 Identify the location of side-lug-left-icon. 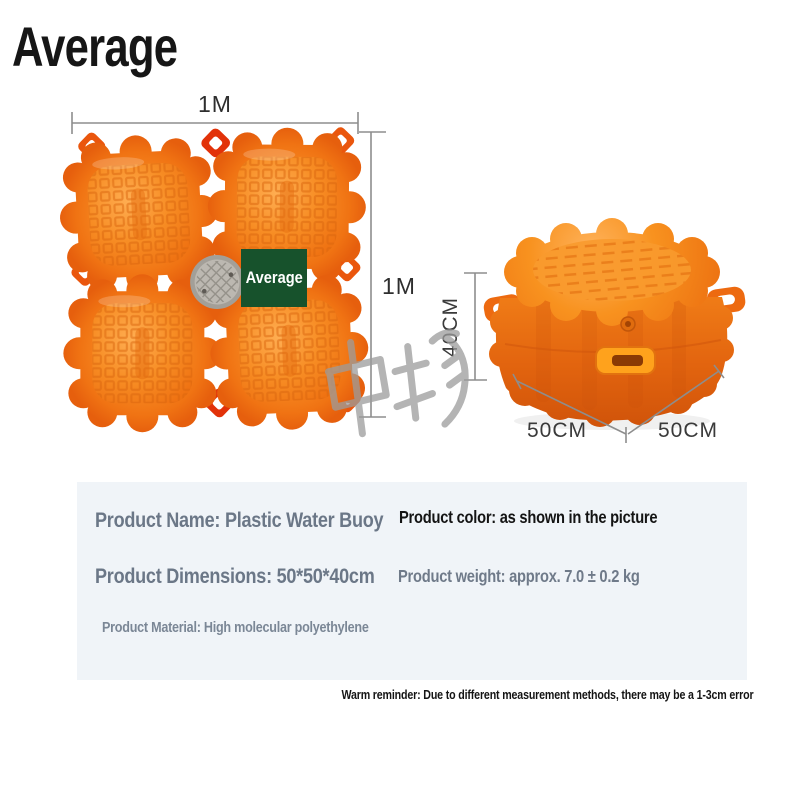
(503, 308).